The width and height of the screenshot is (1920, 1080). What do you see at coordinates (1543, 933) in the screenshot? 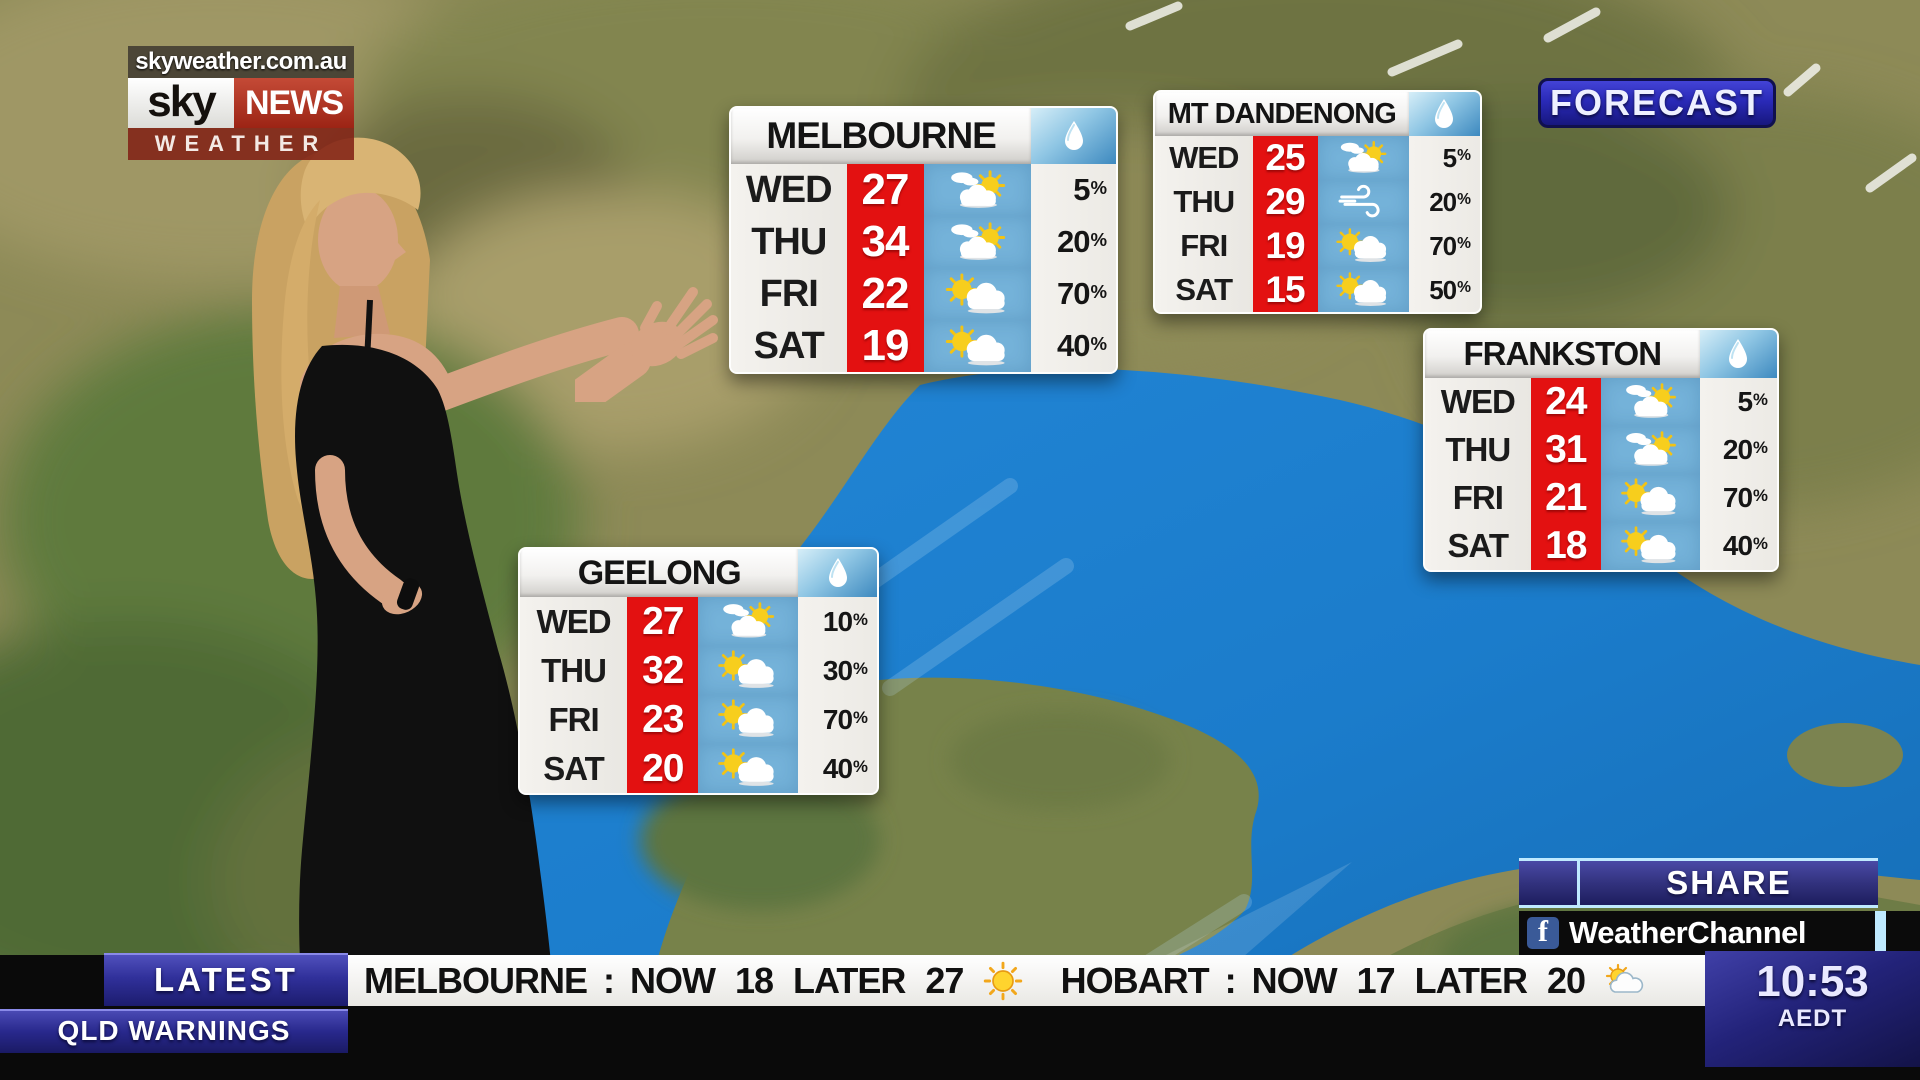
I see `facebook-icon: f` at bounding box center [1543, 933].